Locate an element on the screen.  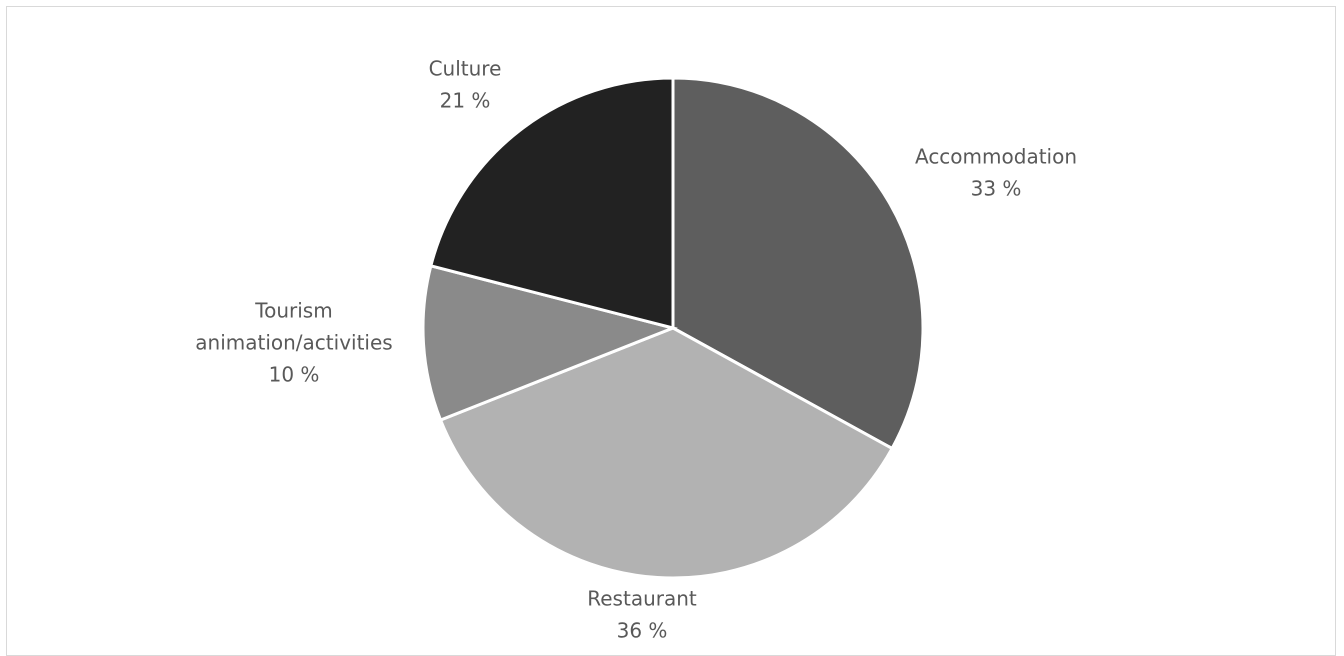
data-label-percent: 21 % is located at coordinates (465, 101).